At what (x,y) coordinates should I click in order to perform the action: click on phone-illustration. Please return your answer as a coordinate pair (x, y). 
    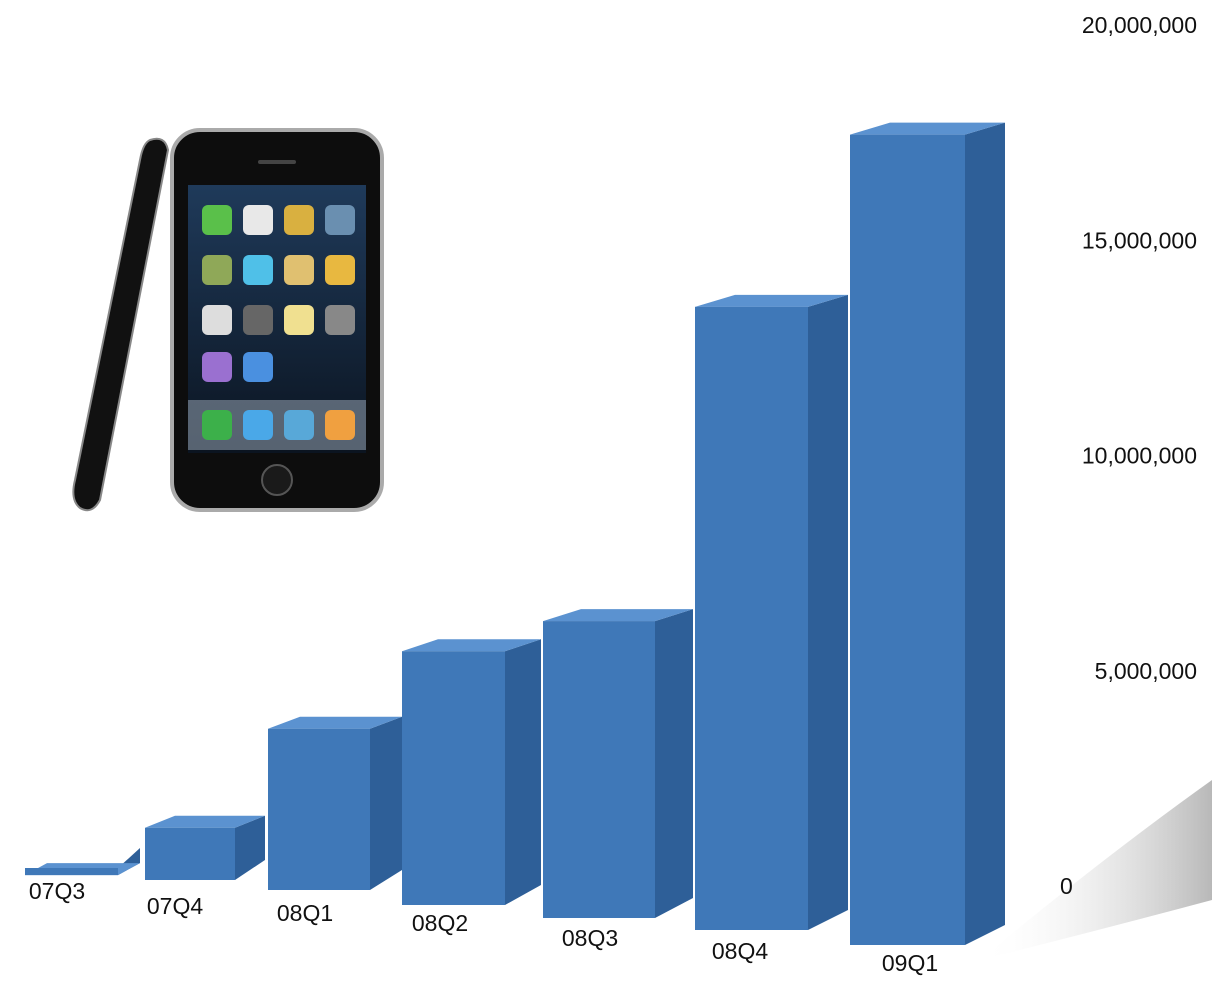
    Looking at the image, I should click on (228, 320).